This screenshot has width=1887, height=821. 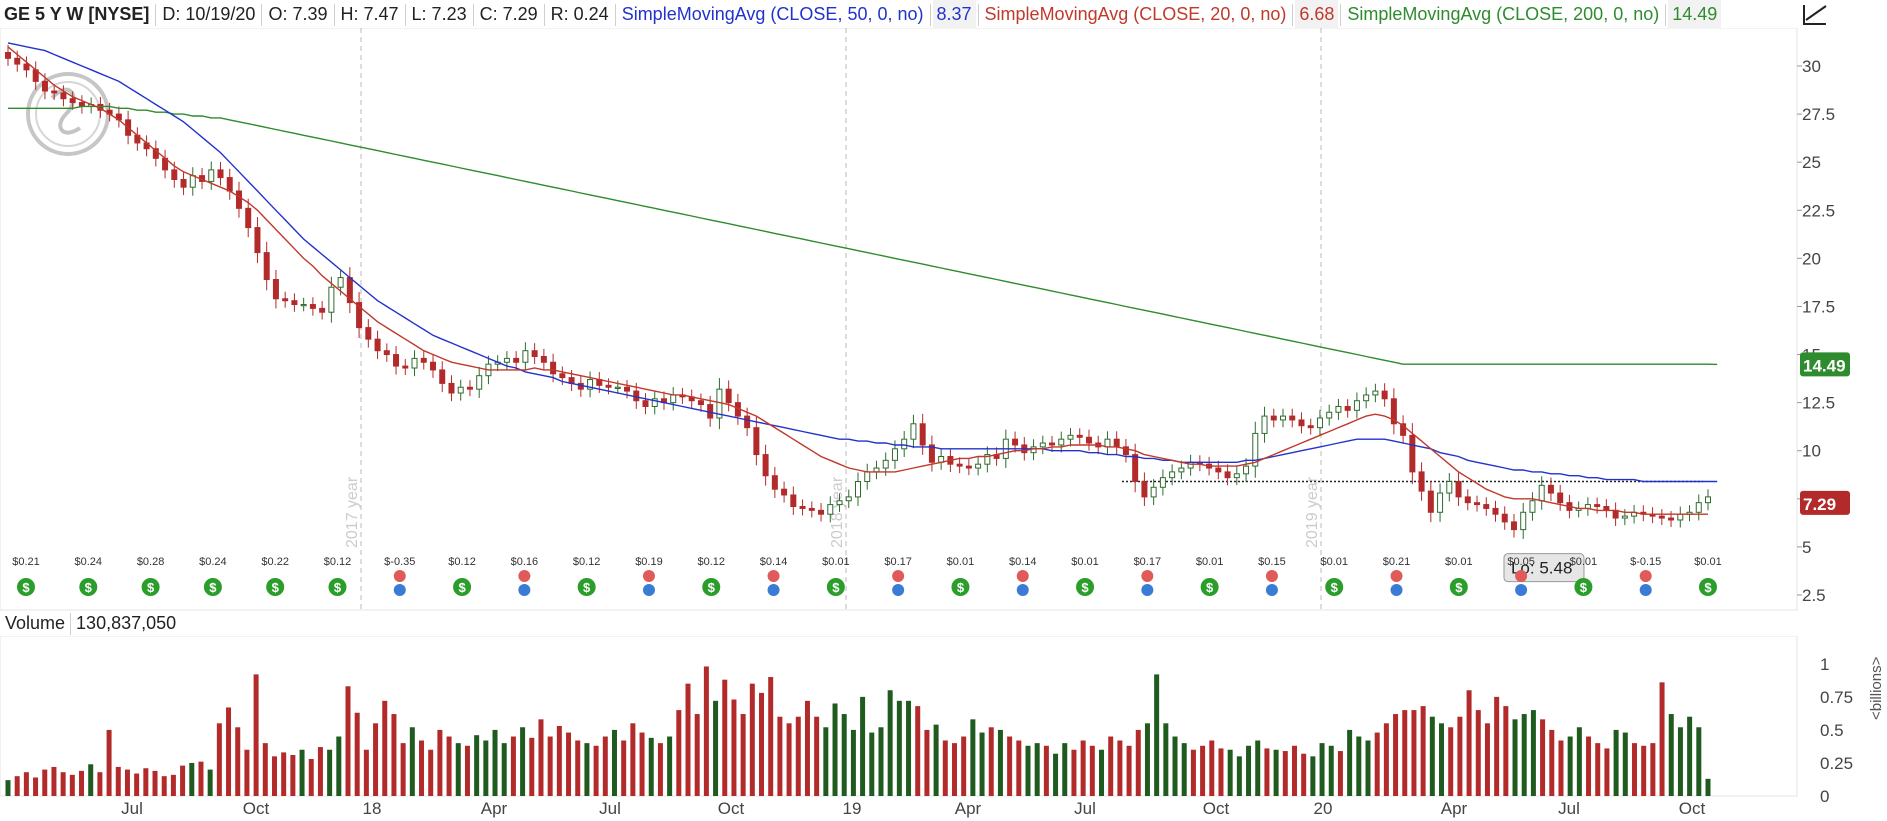 I want to click on y-tick-label: 27.5, so click(x=1818, y=114).